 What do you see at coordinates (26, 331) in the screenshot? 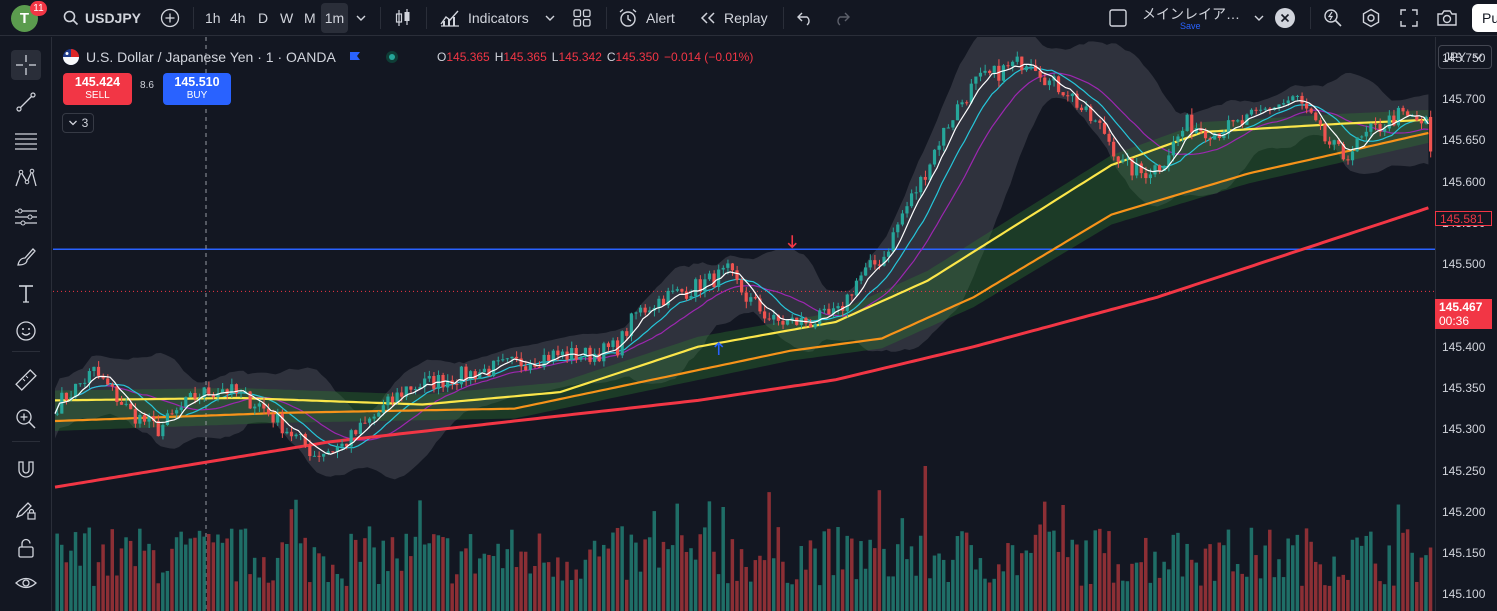
I see `emoji-tool` at bounding box center [26, 331].